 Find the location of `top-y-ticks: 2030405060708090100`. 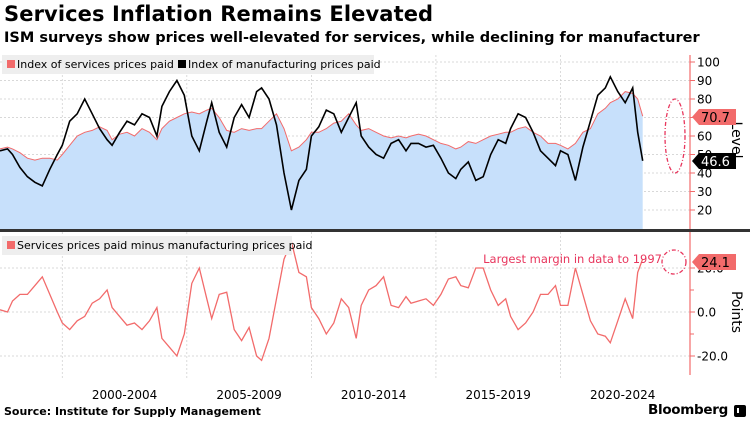

top-y-ticks: 2030405060708090100 is located at coordinates (705, 137).